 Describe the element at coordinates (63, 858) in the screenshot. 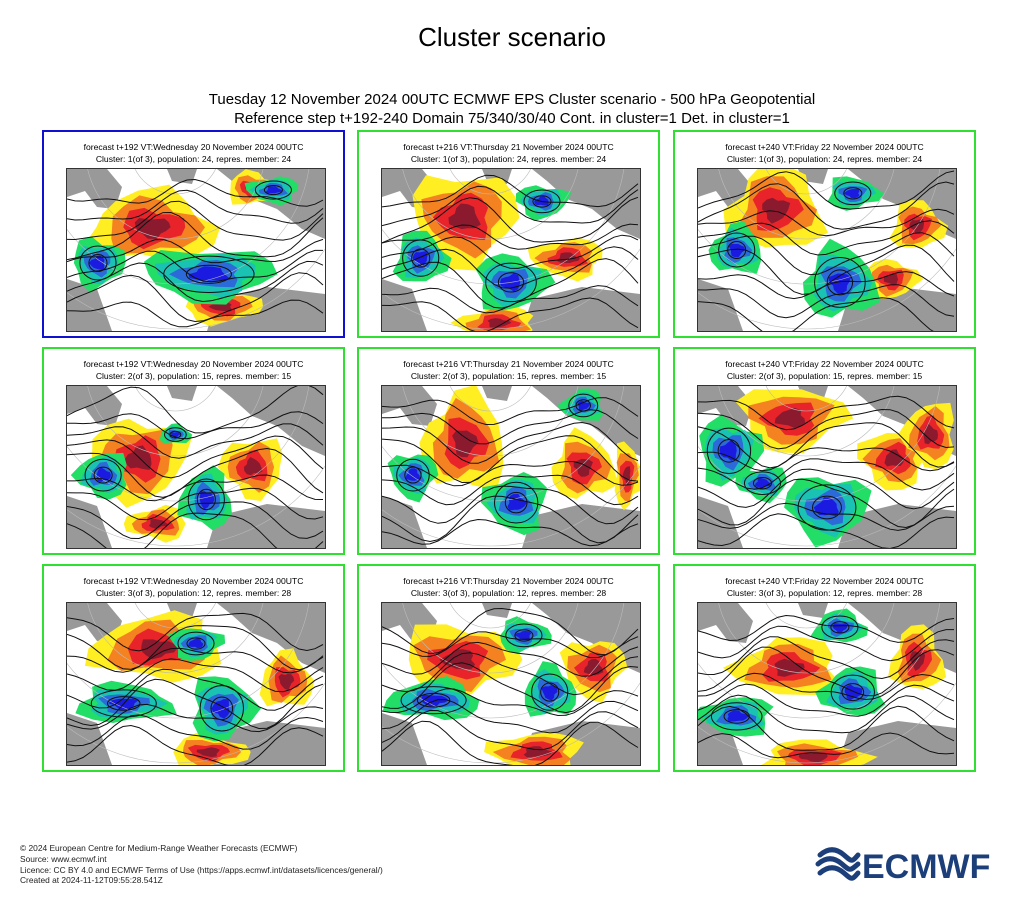

I see `footer-source: Source: www.ecmwf.int` at that location.